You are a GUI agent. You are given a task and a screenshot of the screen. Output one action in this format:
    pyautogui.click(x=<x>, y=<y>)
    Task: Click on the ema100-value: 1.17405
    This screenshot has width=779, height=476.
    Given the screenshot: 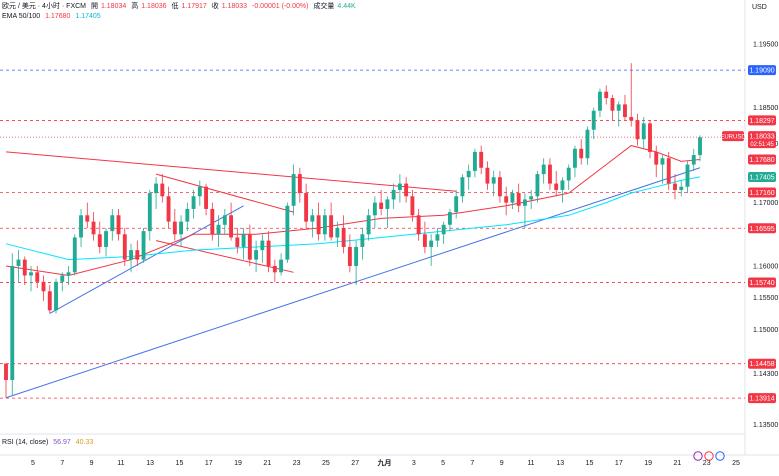 What is the action you would take?
    pyautogui.click(x=88, y=16)
    